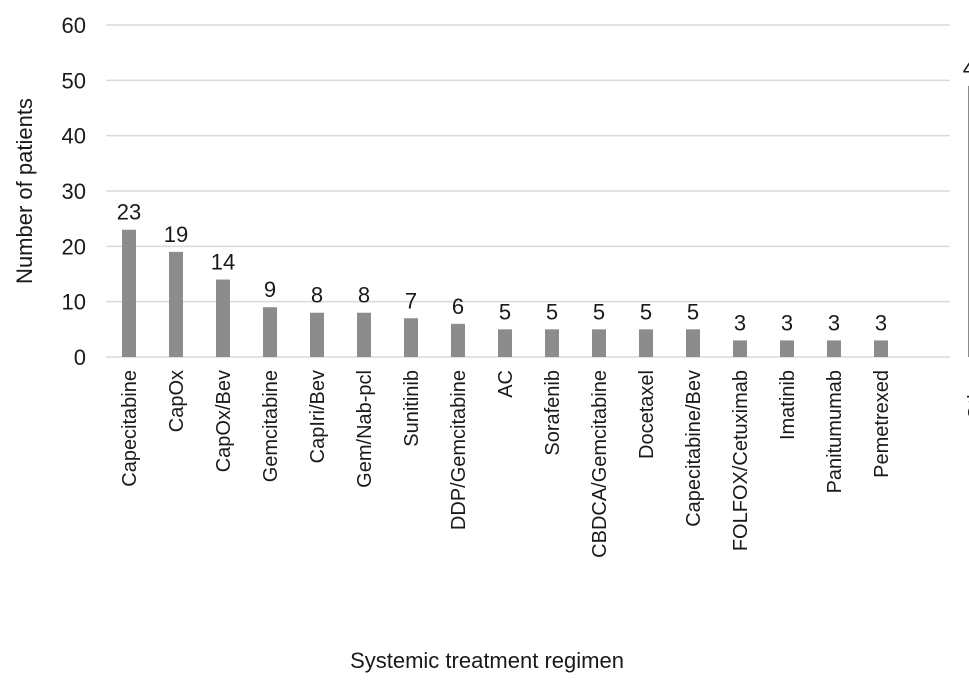 The height and width of the screenshot is (693, 969). I want to click on x-tick-label: DDP/Gemcitabine, so click(459, 450).